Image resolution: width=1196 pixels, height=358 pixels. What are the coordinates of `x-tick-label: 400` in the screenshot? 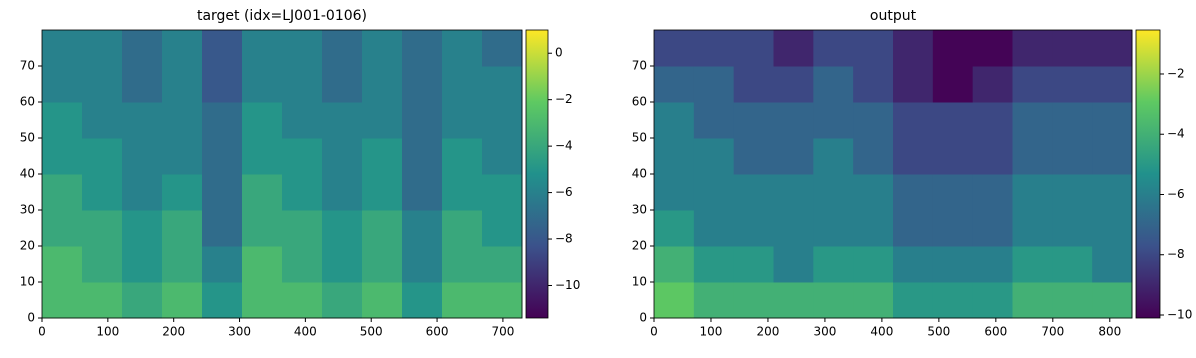 It's located at (305, 332).